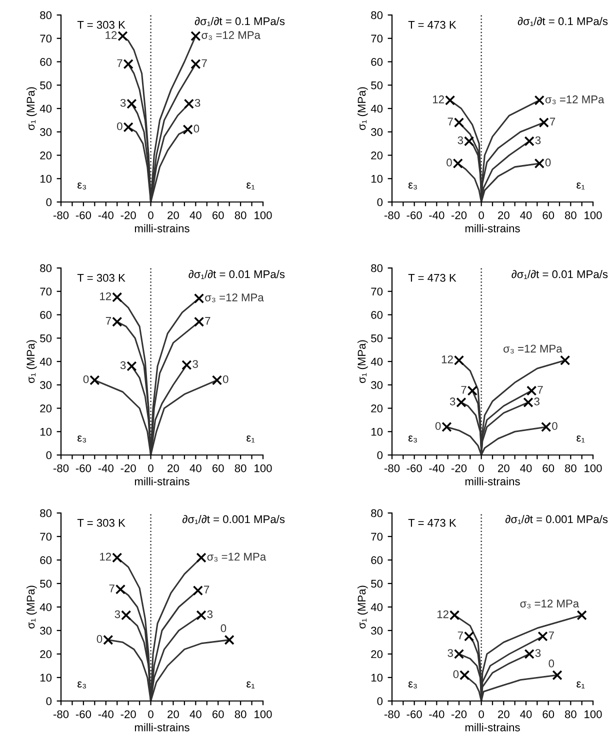 The image size is (611, 738). Describe the element at coordinates (101, 522) in the screenshot. I see `annotation: T = 303 K` at that location.